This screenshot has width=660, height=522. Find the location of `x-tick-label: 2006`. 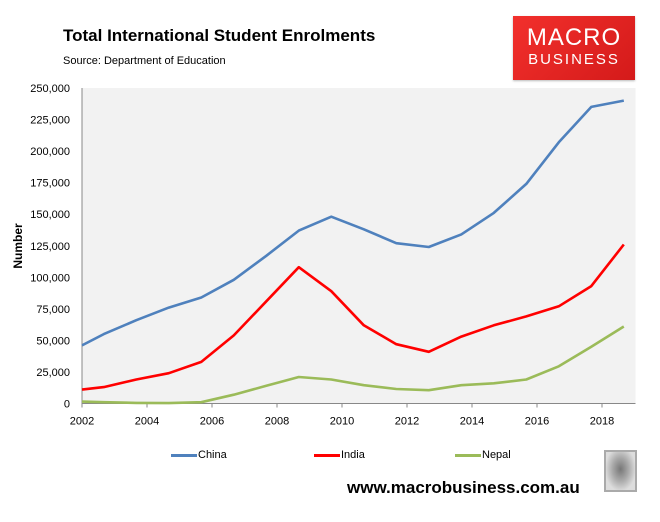

x-tick-label: 2006 is located at coordinates (212, 422).